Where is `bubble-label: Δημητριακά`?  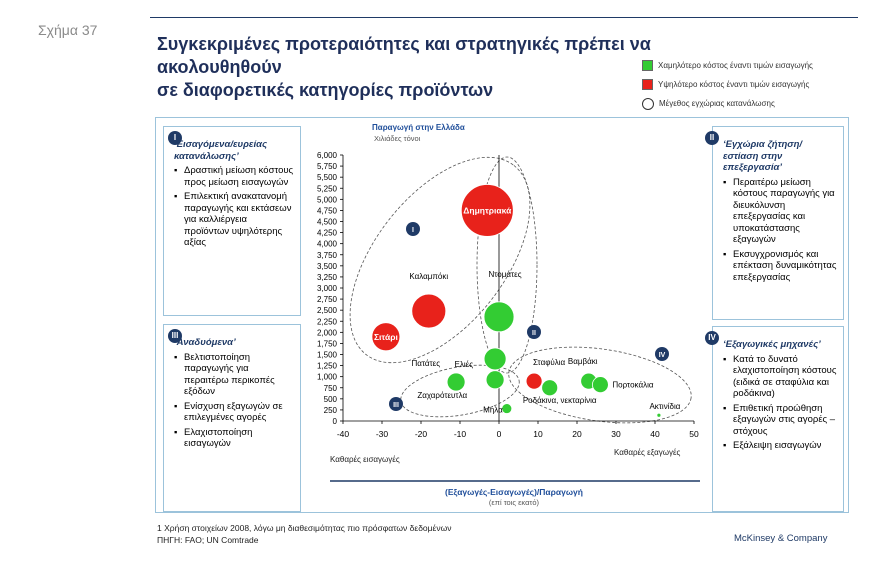
bubble-label: Δημητριακά is located at coordinates (487, 210).